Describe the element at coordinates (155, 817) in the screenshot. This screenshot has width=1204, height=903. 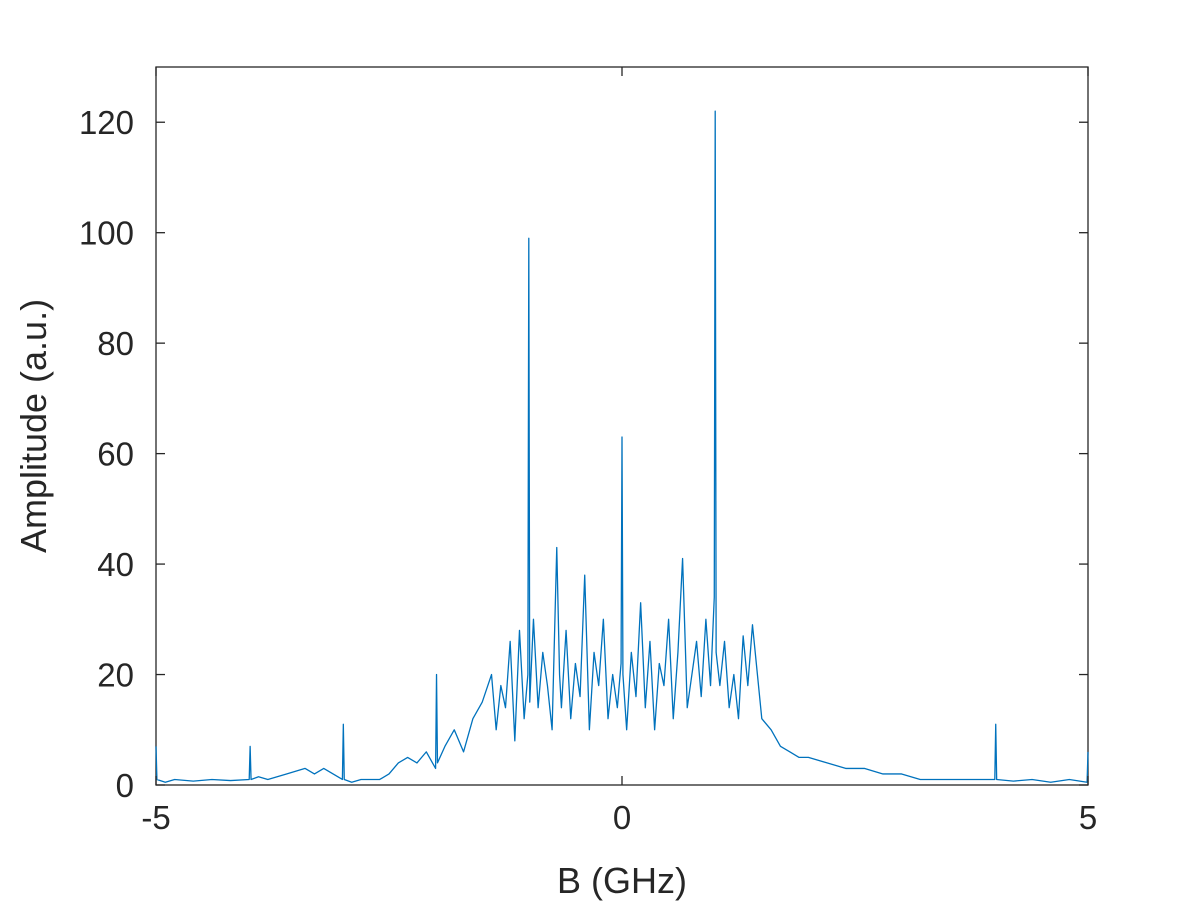
I see `x-tick-label: -5` at that location.